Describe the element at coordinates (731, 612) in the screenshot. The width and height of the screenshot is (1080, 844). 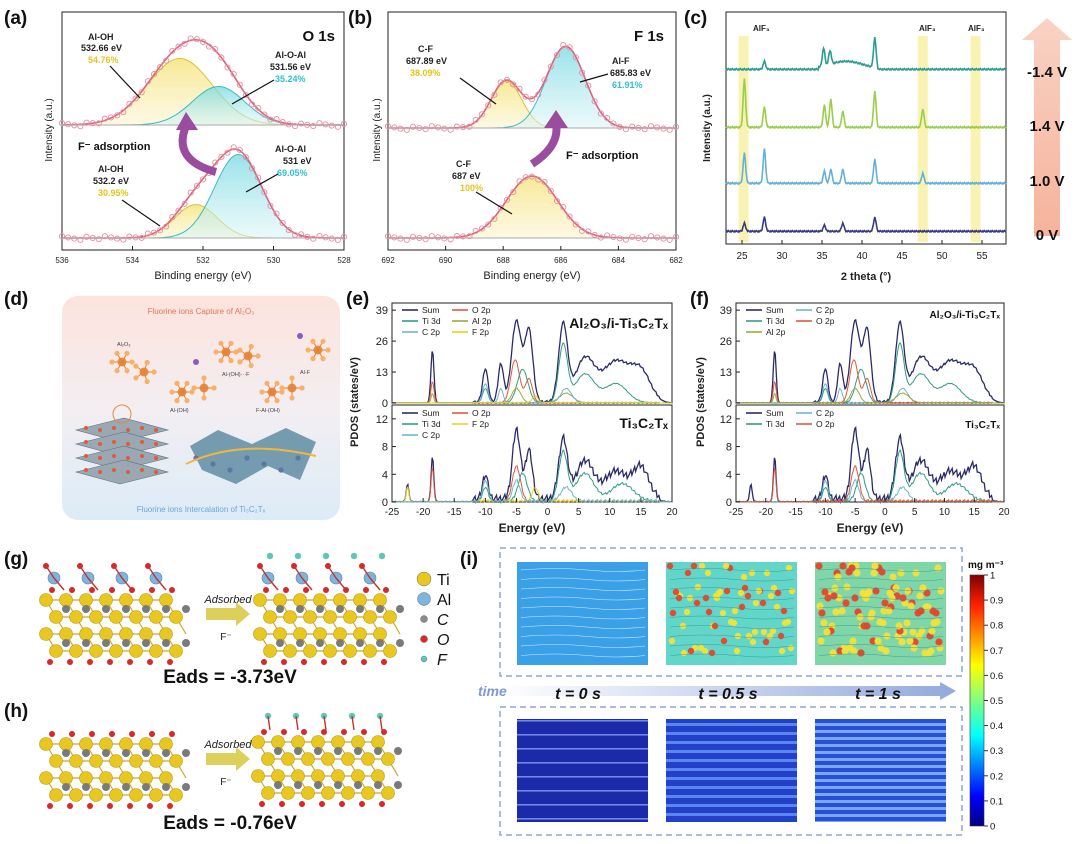
I see `i-top-dashed-box` at that location.